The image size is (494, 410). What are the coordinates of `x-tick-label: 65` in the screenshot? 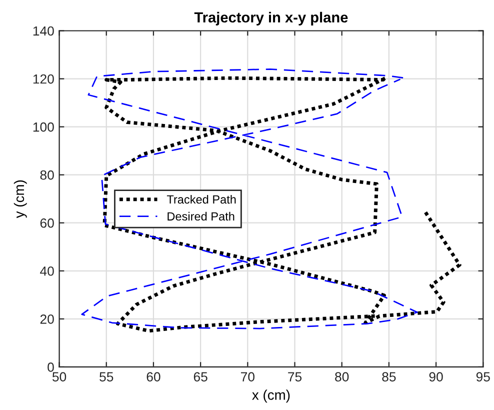 It's located at (201, 377).